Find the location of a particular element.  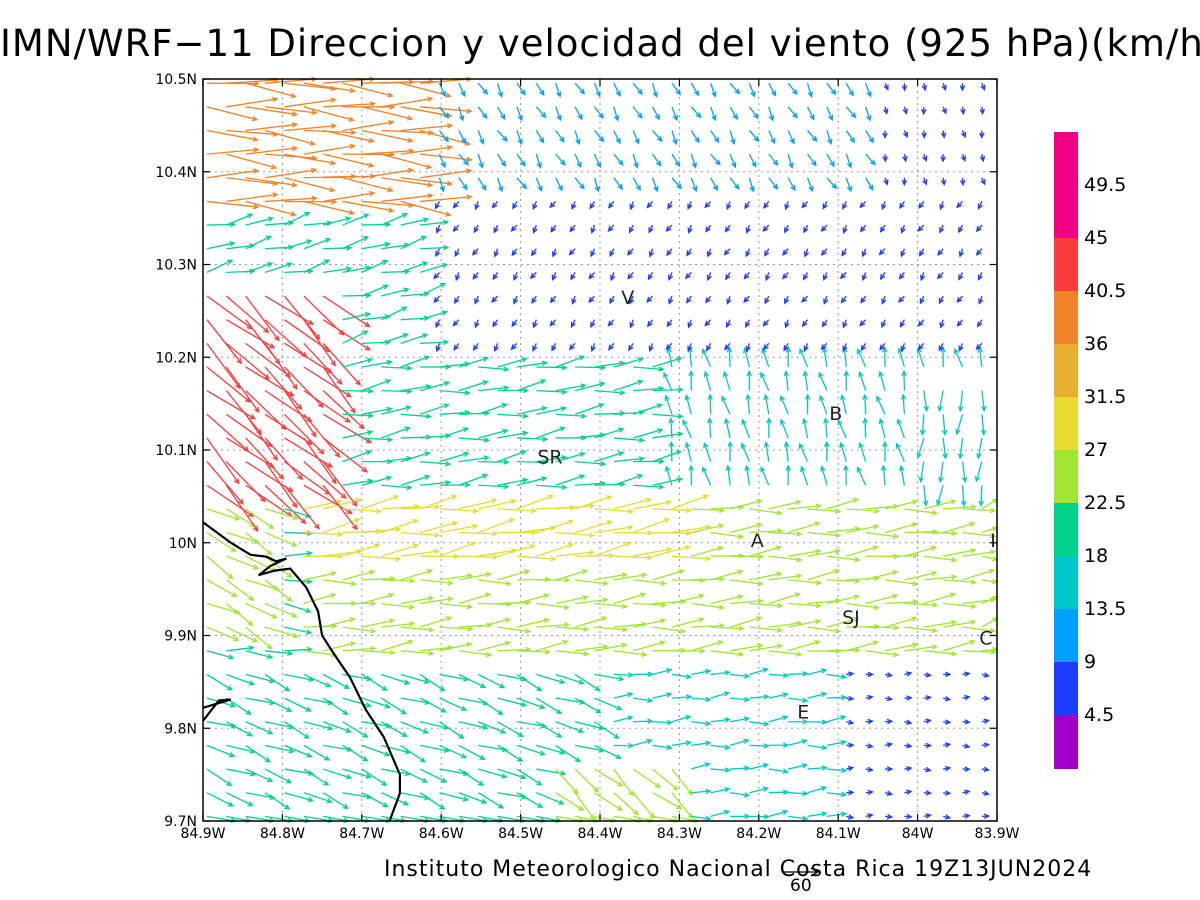

x-tick-label: 84.9W is located at coordinates (202, 834).